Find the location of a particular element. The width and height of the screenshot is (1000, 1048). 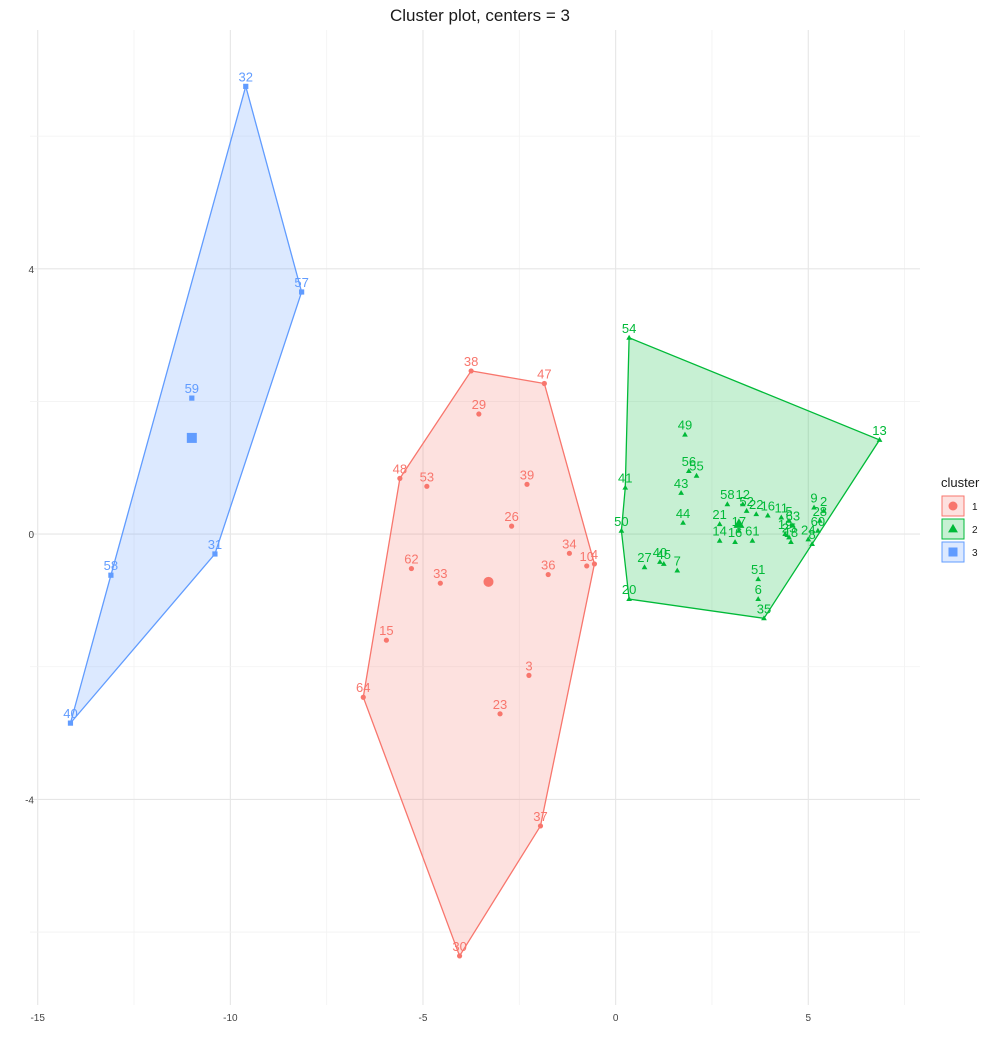

point-label: 20 is located at coordinates (629, 589).